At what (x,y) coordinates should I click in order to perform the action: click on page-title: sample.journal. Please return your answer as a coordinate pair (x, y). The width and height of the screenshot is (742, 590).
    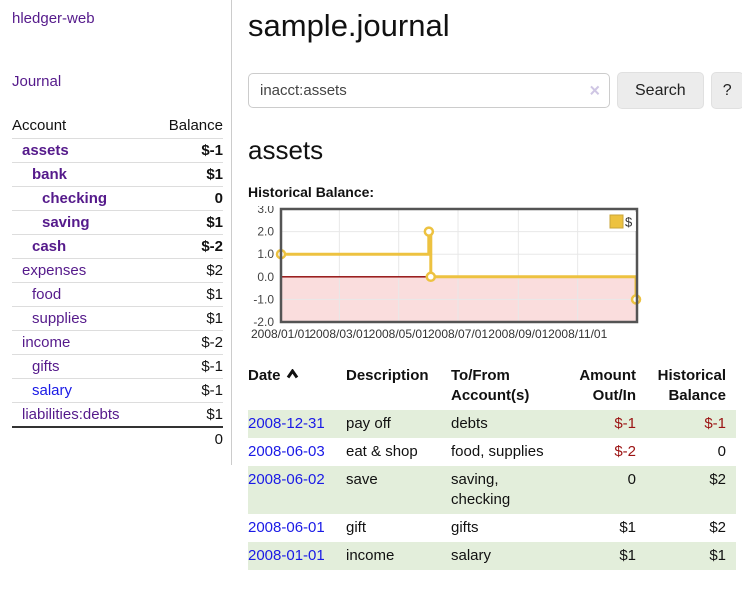
    Looking at the image, I should click on (349, 25).